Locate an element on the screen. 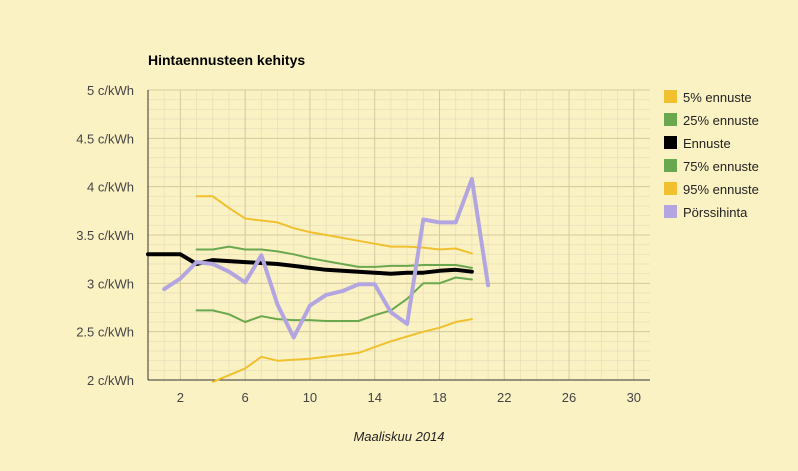 This screenshot has width=798, height=471. y-tick-label: 4 c/kWh is located at coordinates (110, 187).